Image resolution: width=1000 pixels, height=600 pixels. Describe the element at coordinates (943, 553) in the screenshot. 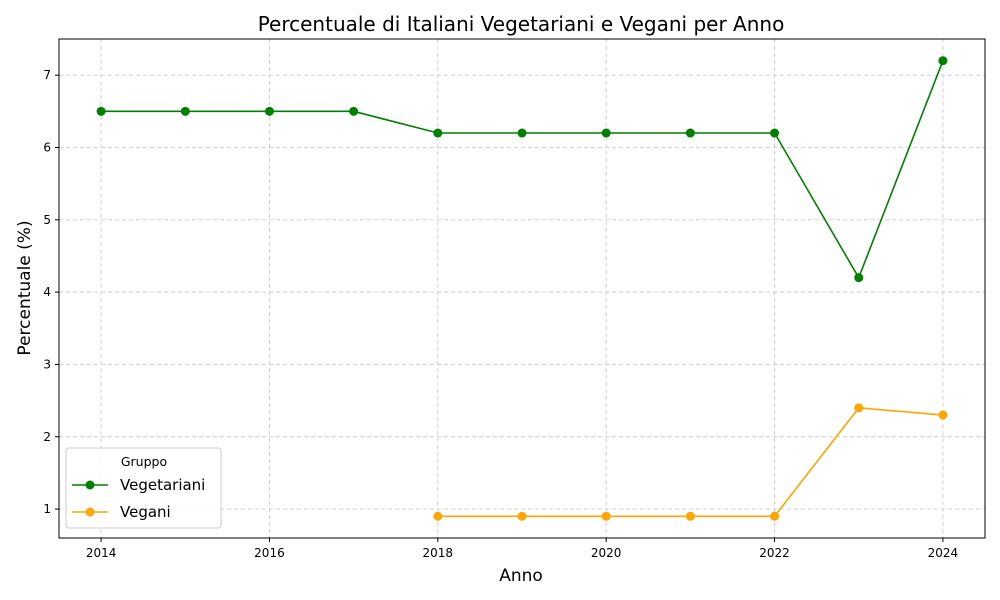

I see `x-tick-label: 2024` at that location.